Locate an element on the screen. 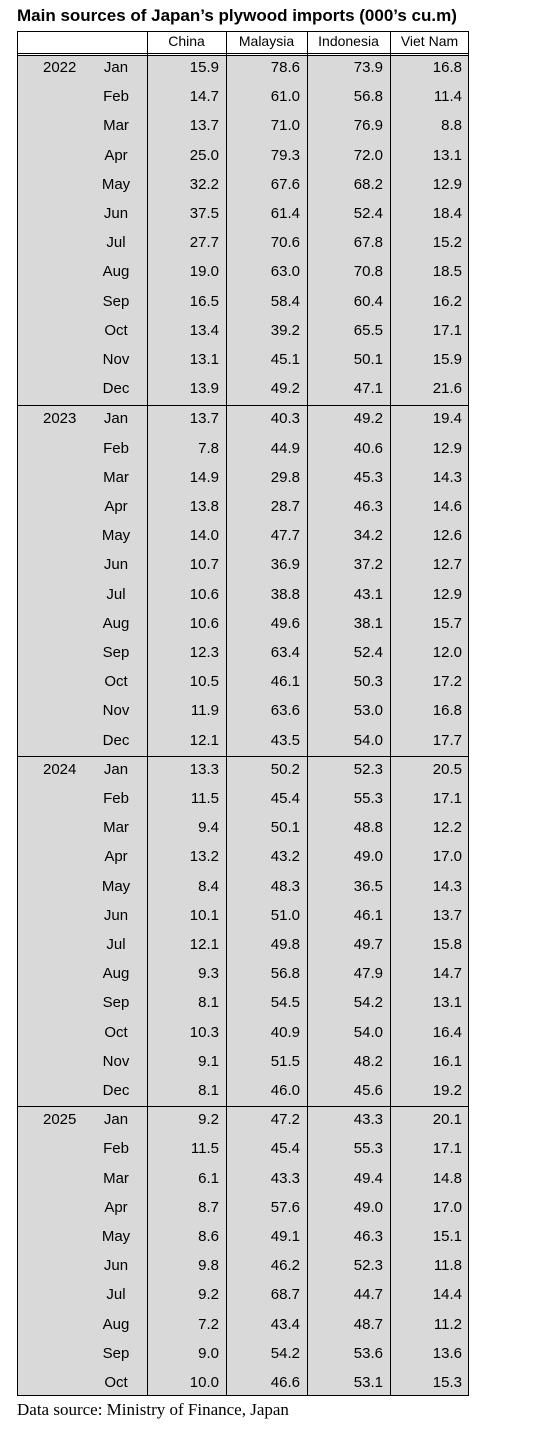 Image resolution: width=555 pixels, height=1429 pixels. value-cell: 47.1 is located at coordinates (368, 389).